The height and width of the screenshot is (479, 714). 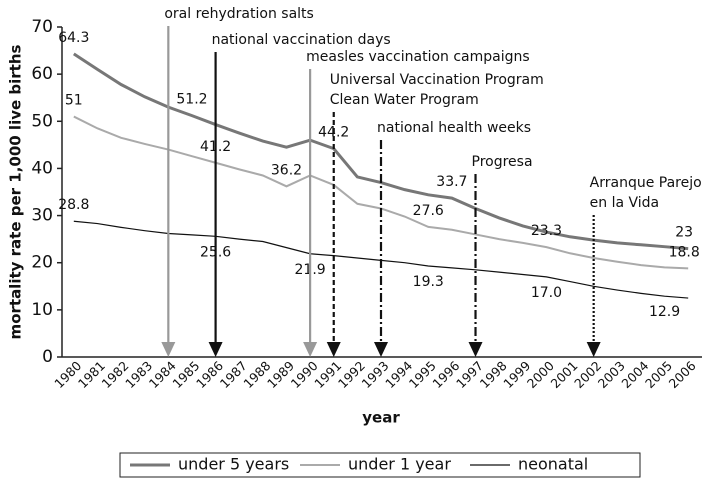 I want to click on y-tick-label: 30, so click(x=42, y=216).